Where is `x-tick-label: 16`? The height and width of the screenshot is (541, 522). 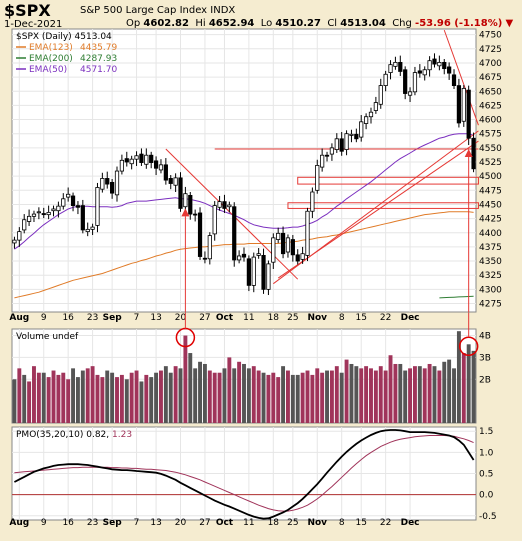
x-tick-label: 16 is located at coordinates (68, 318).